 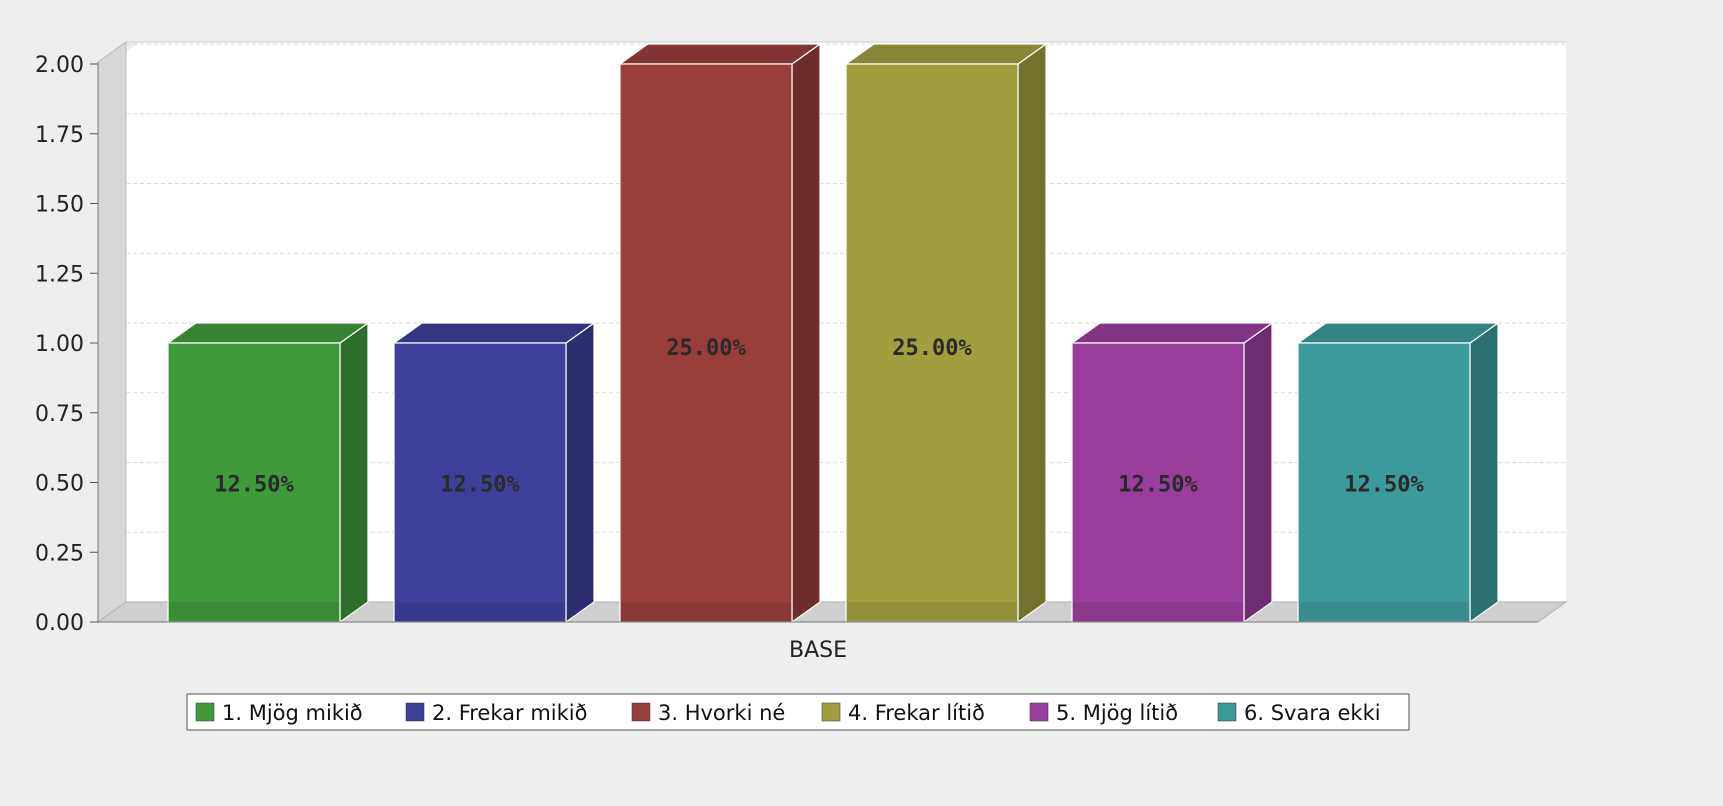 What do you see at coordinates (112, 332) in the screenshot?
I see `plot-left-wall` at bounding box center [112, 332].